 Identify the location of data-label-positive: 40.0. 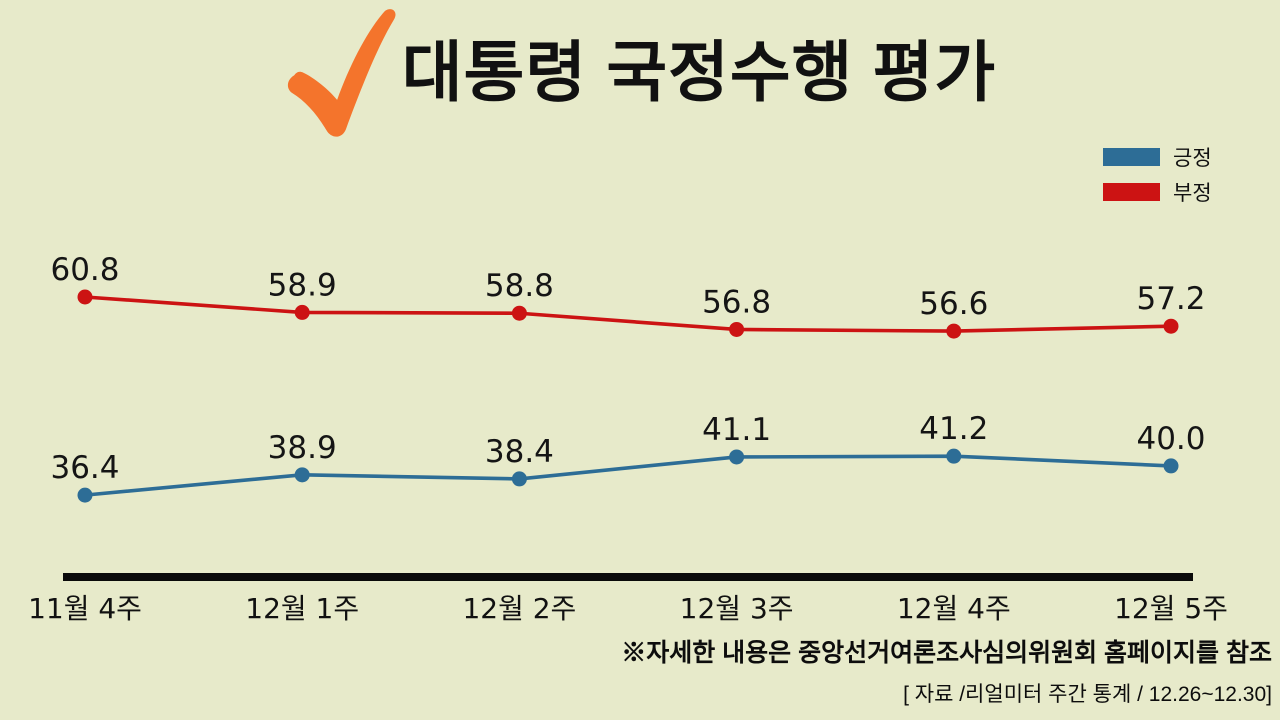
(1170, 439).